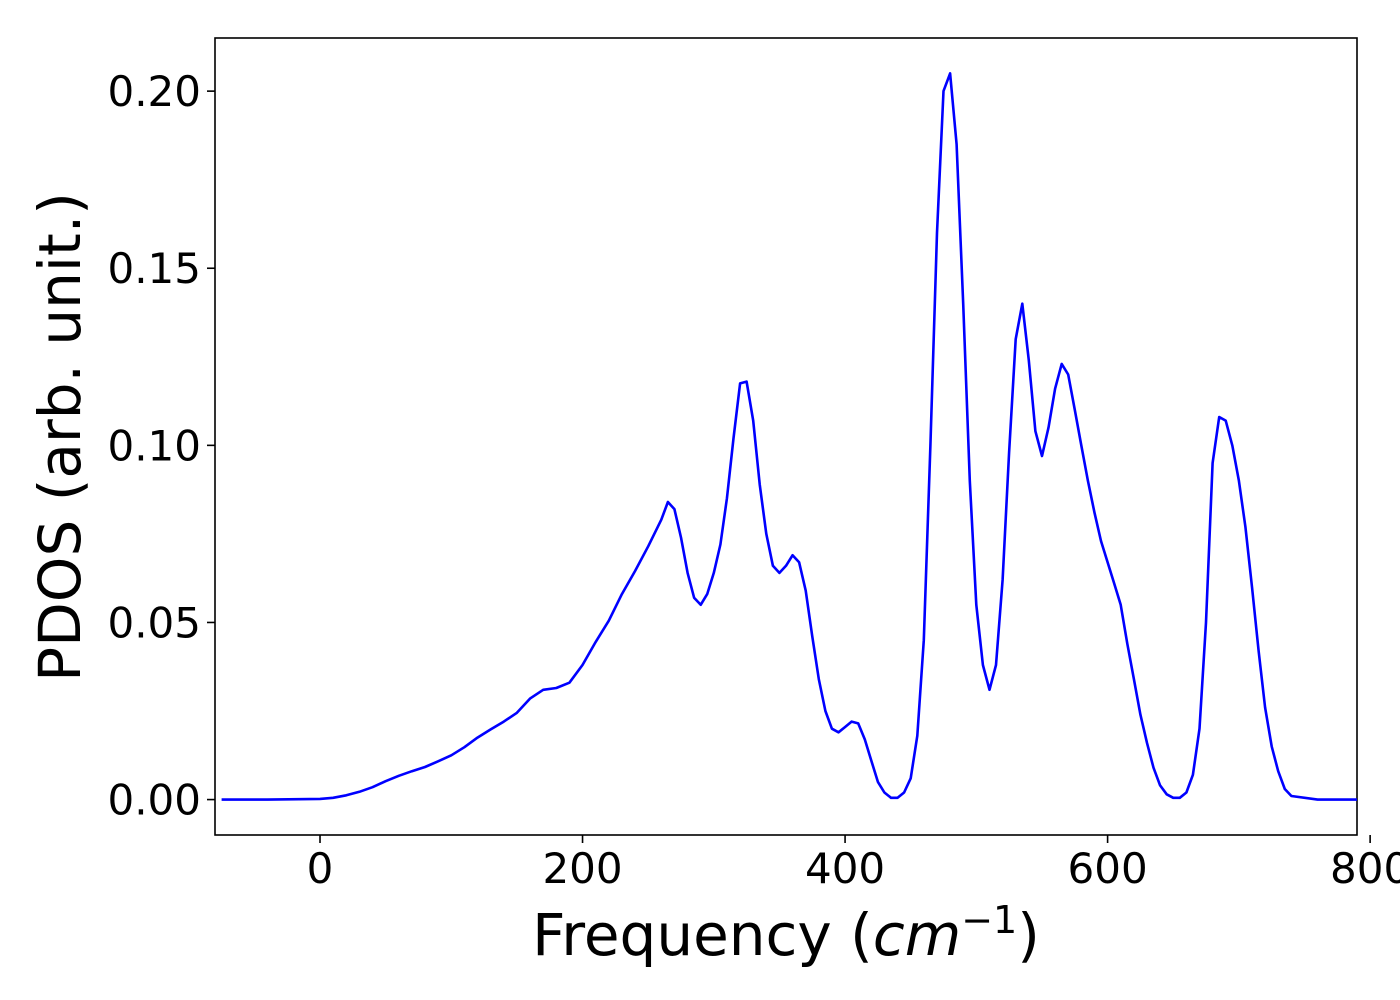 The height and width of the screenshot is (1000, 1400). I want to click on x-axis-title-main: Frequency (, so click(702, 935).